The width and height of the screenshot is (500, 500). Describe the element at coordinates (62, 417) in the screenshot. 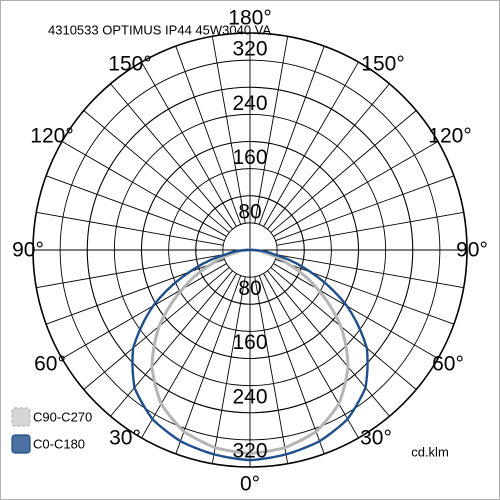

I see `legend-label-c90-c270: C90-C270` at that location.